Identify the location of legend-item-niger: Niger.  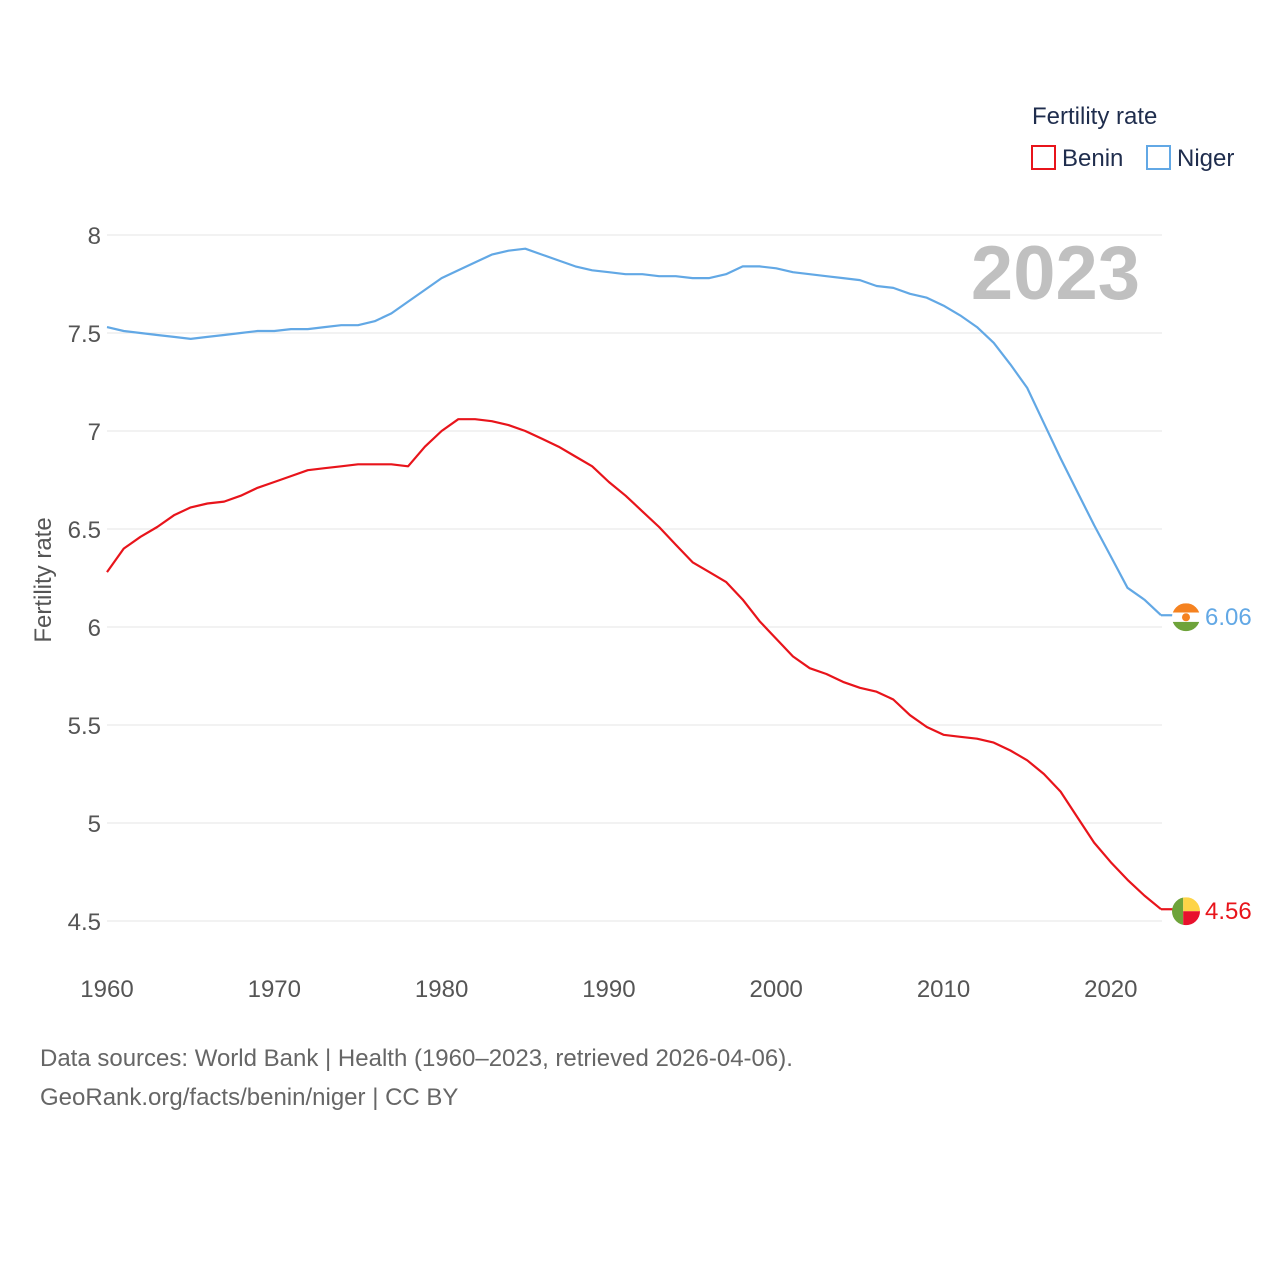
(1190, 158).